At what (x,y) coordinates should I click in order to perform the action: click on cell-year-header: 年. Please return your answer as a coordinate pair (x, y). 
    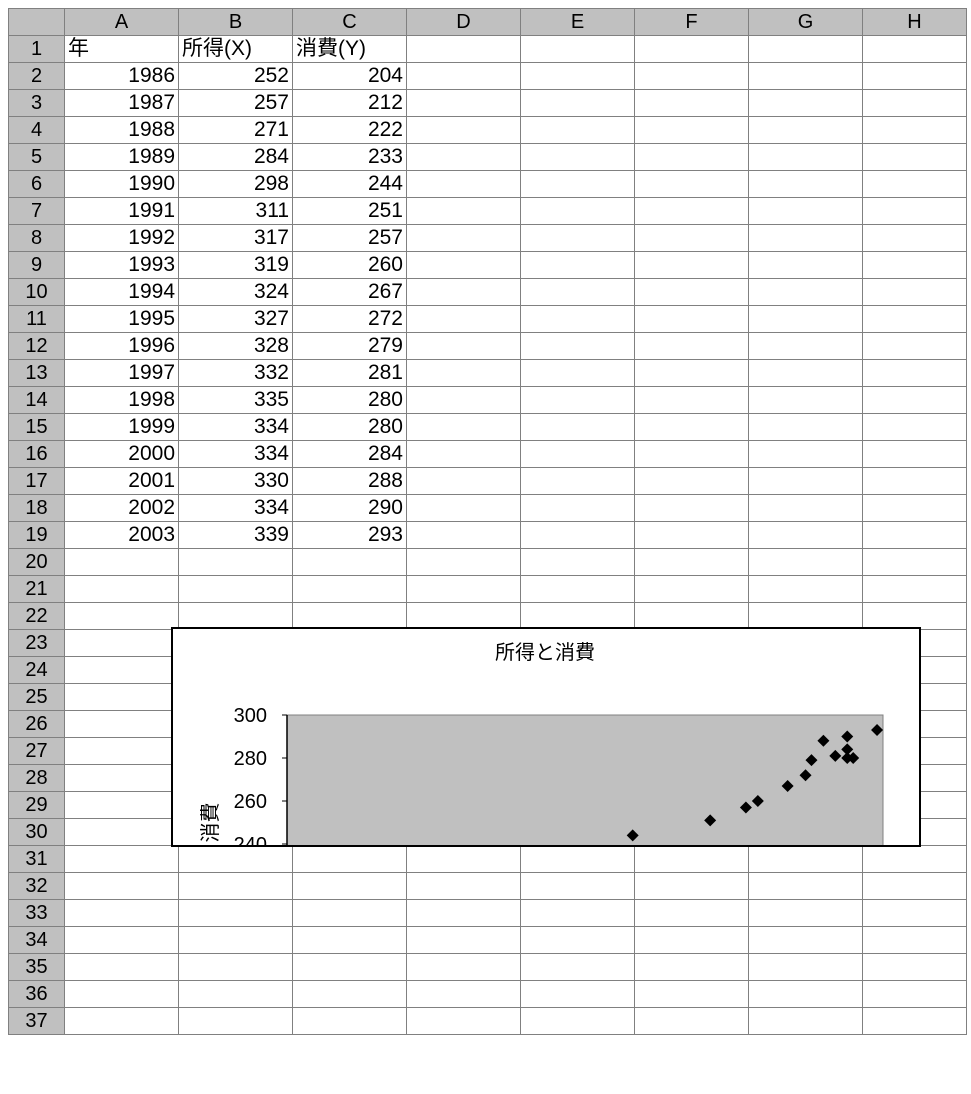
    Looking at the image, I should click on (121, 49).